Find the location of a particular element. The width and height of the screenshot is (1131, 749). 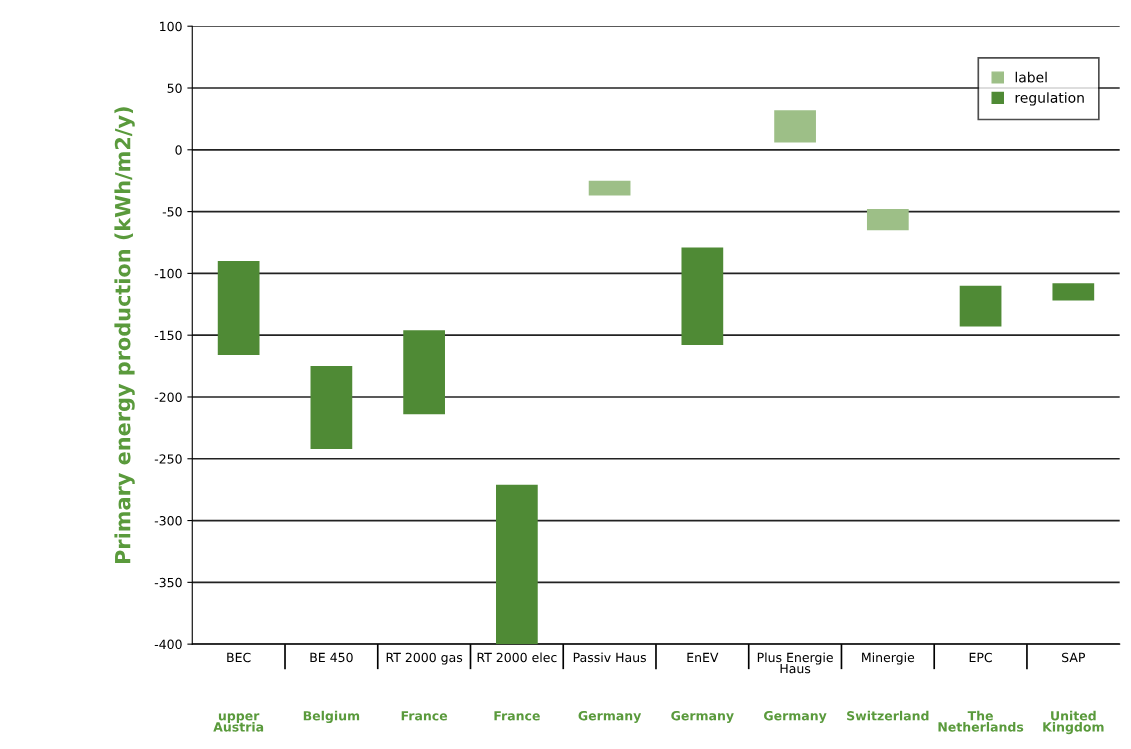

legend-label: regulation is located at coordinates (1049, 99).